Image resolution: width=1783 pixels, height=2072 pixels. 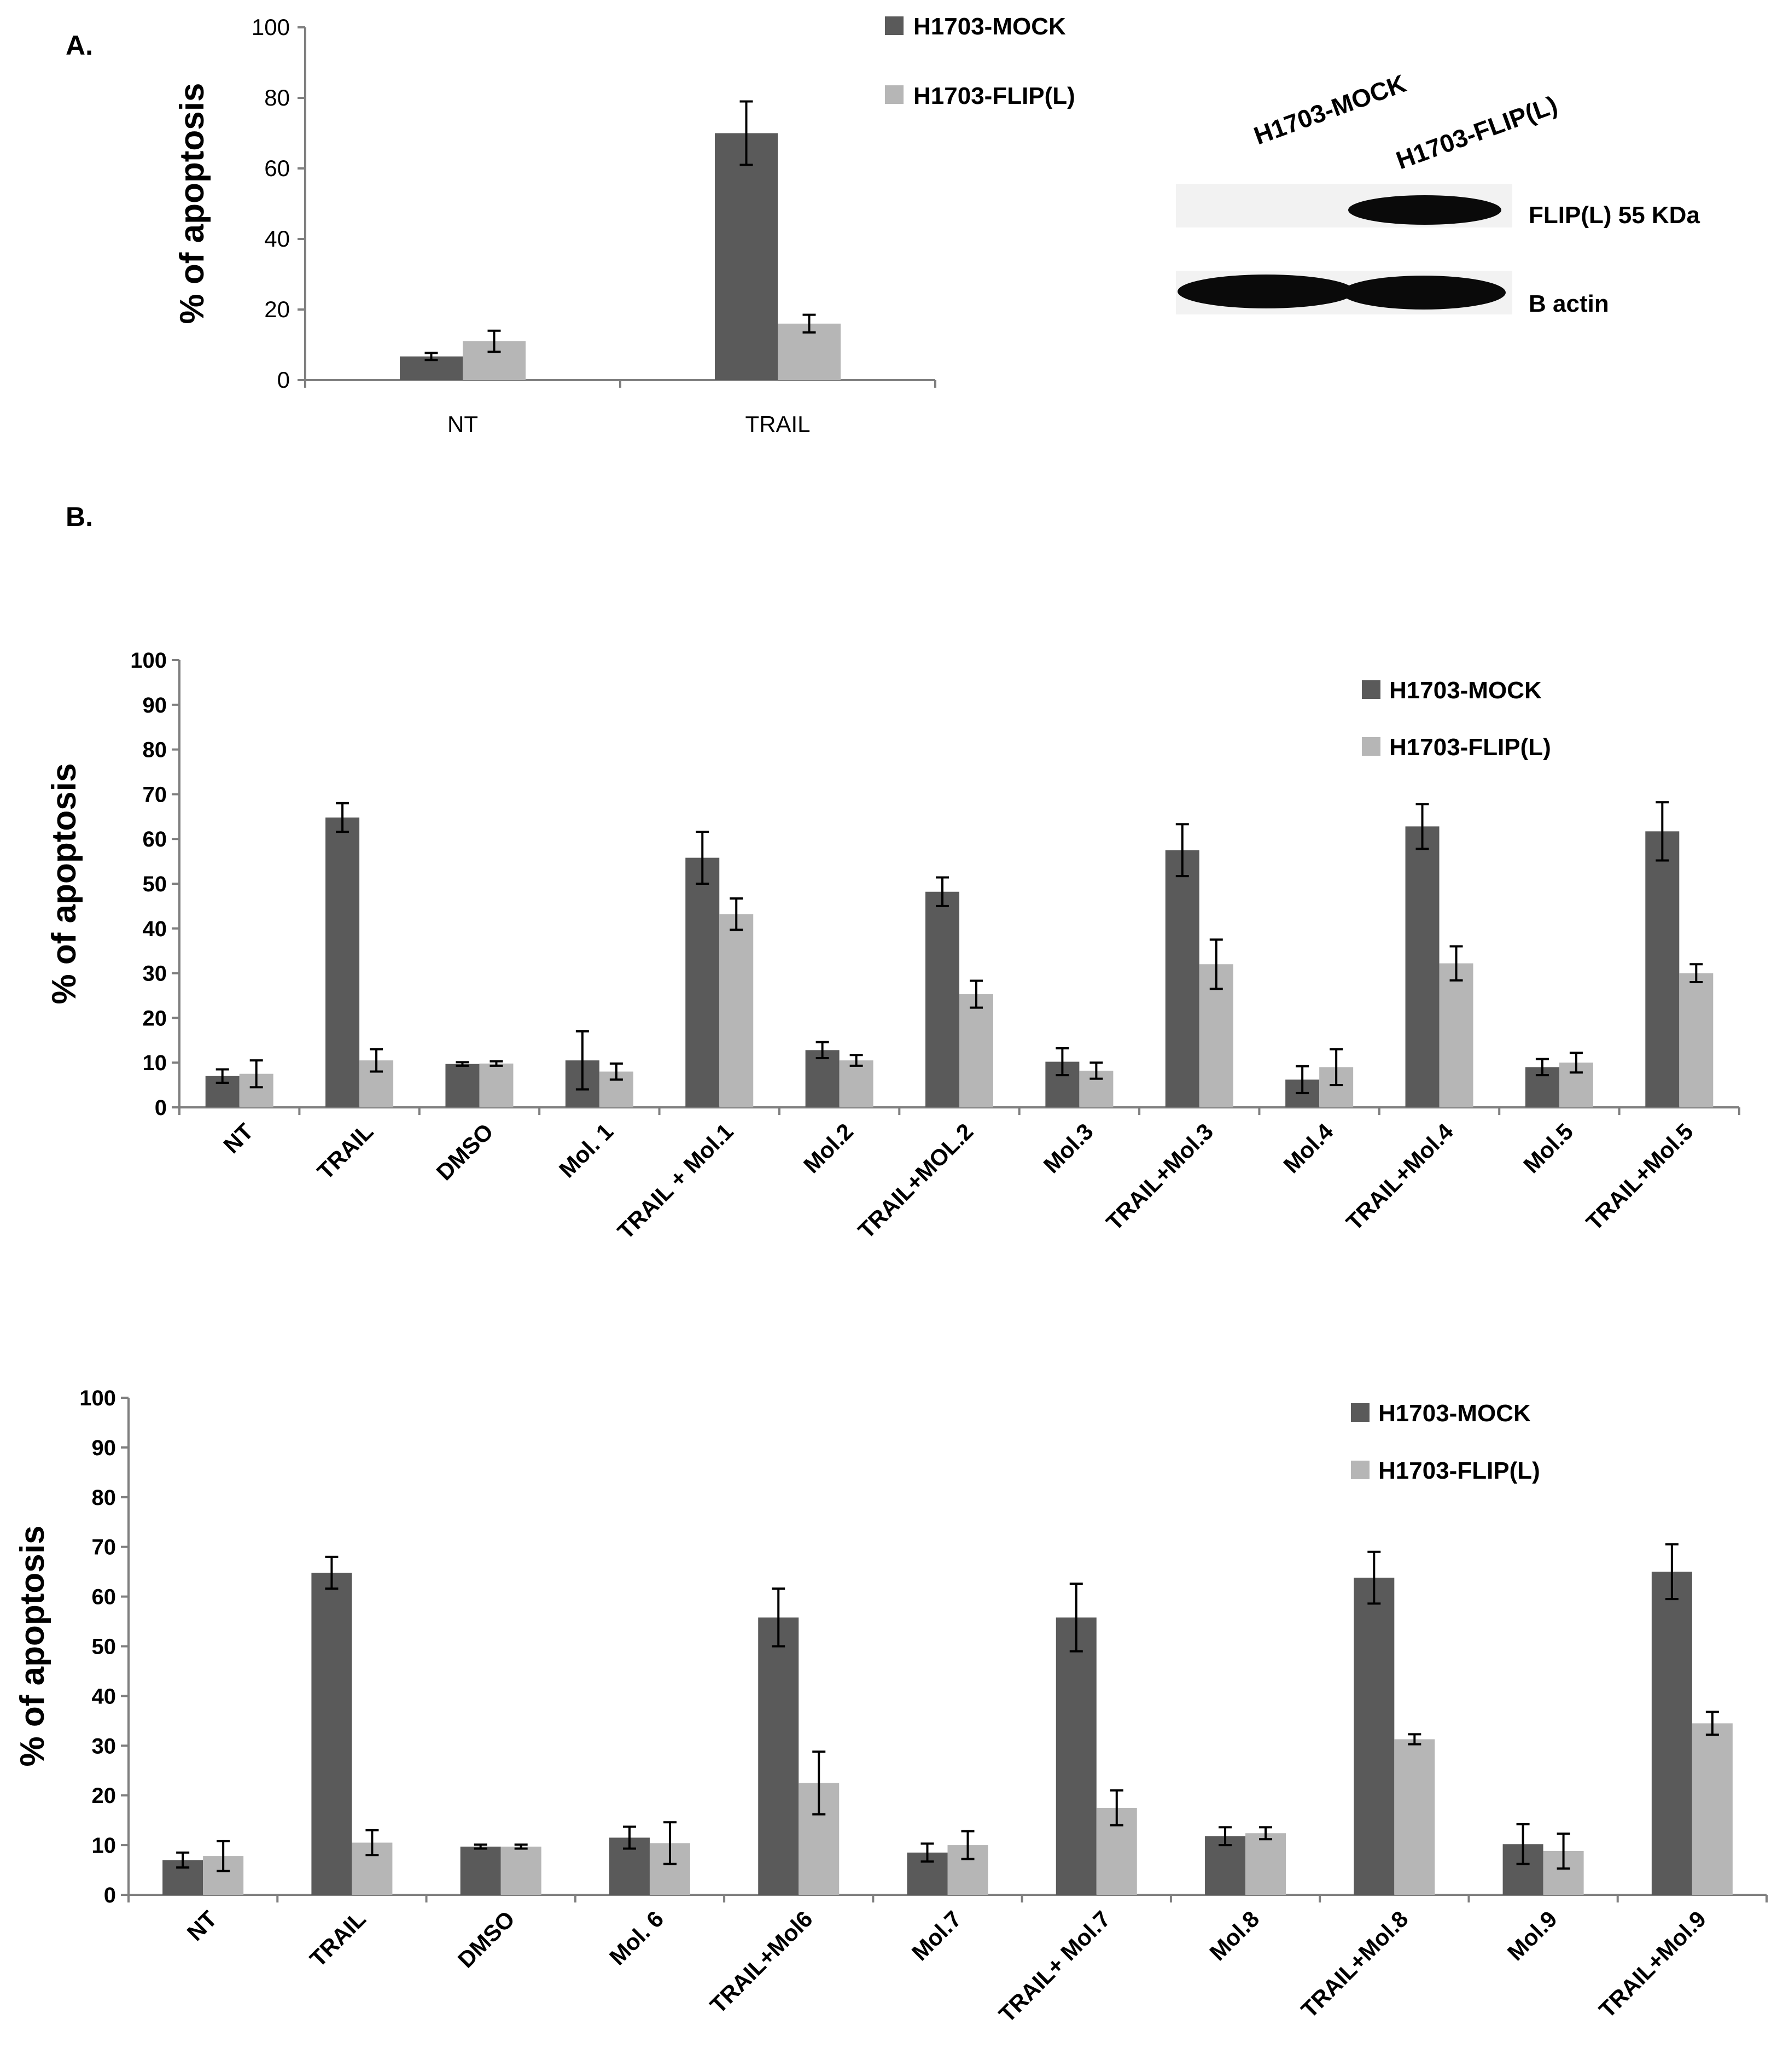 I want to click on chart-a-y-tick-label: 20, so click(x=277, y=309).